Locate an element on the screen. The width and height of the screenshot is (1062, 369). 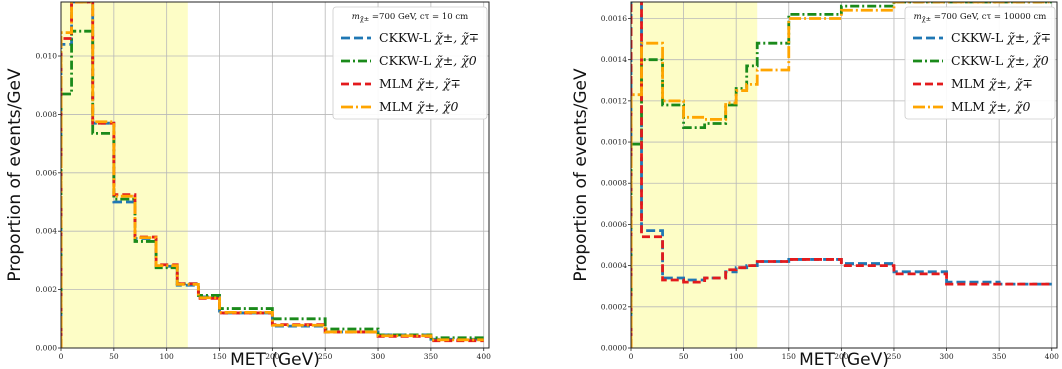
legend-title: mχ̃± =700 GeV, cτ = 10000 cm is located at coordinates (980, 17).